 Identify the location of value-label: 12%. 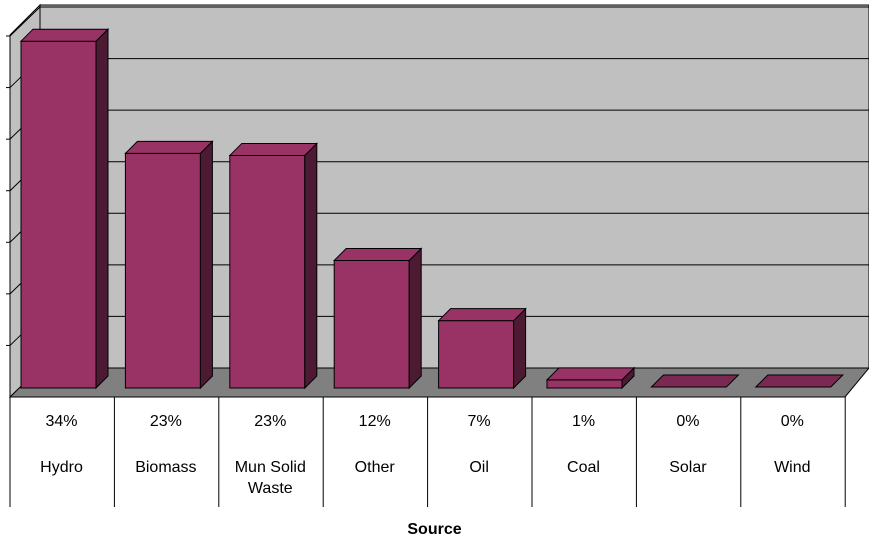
(374, 421).